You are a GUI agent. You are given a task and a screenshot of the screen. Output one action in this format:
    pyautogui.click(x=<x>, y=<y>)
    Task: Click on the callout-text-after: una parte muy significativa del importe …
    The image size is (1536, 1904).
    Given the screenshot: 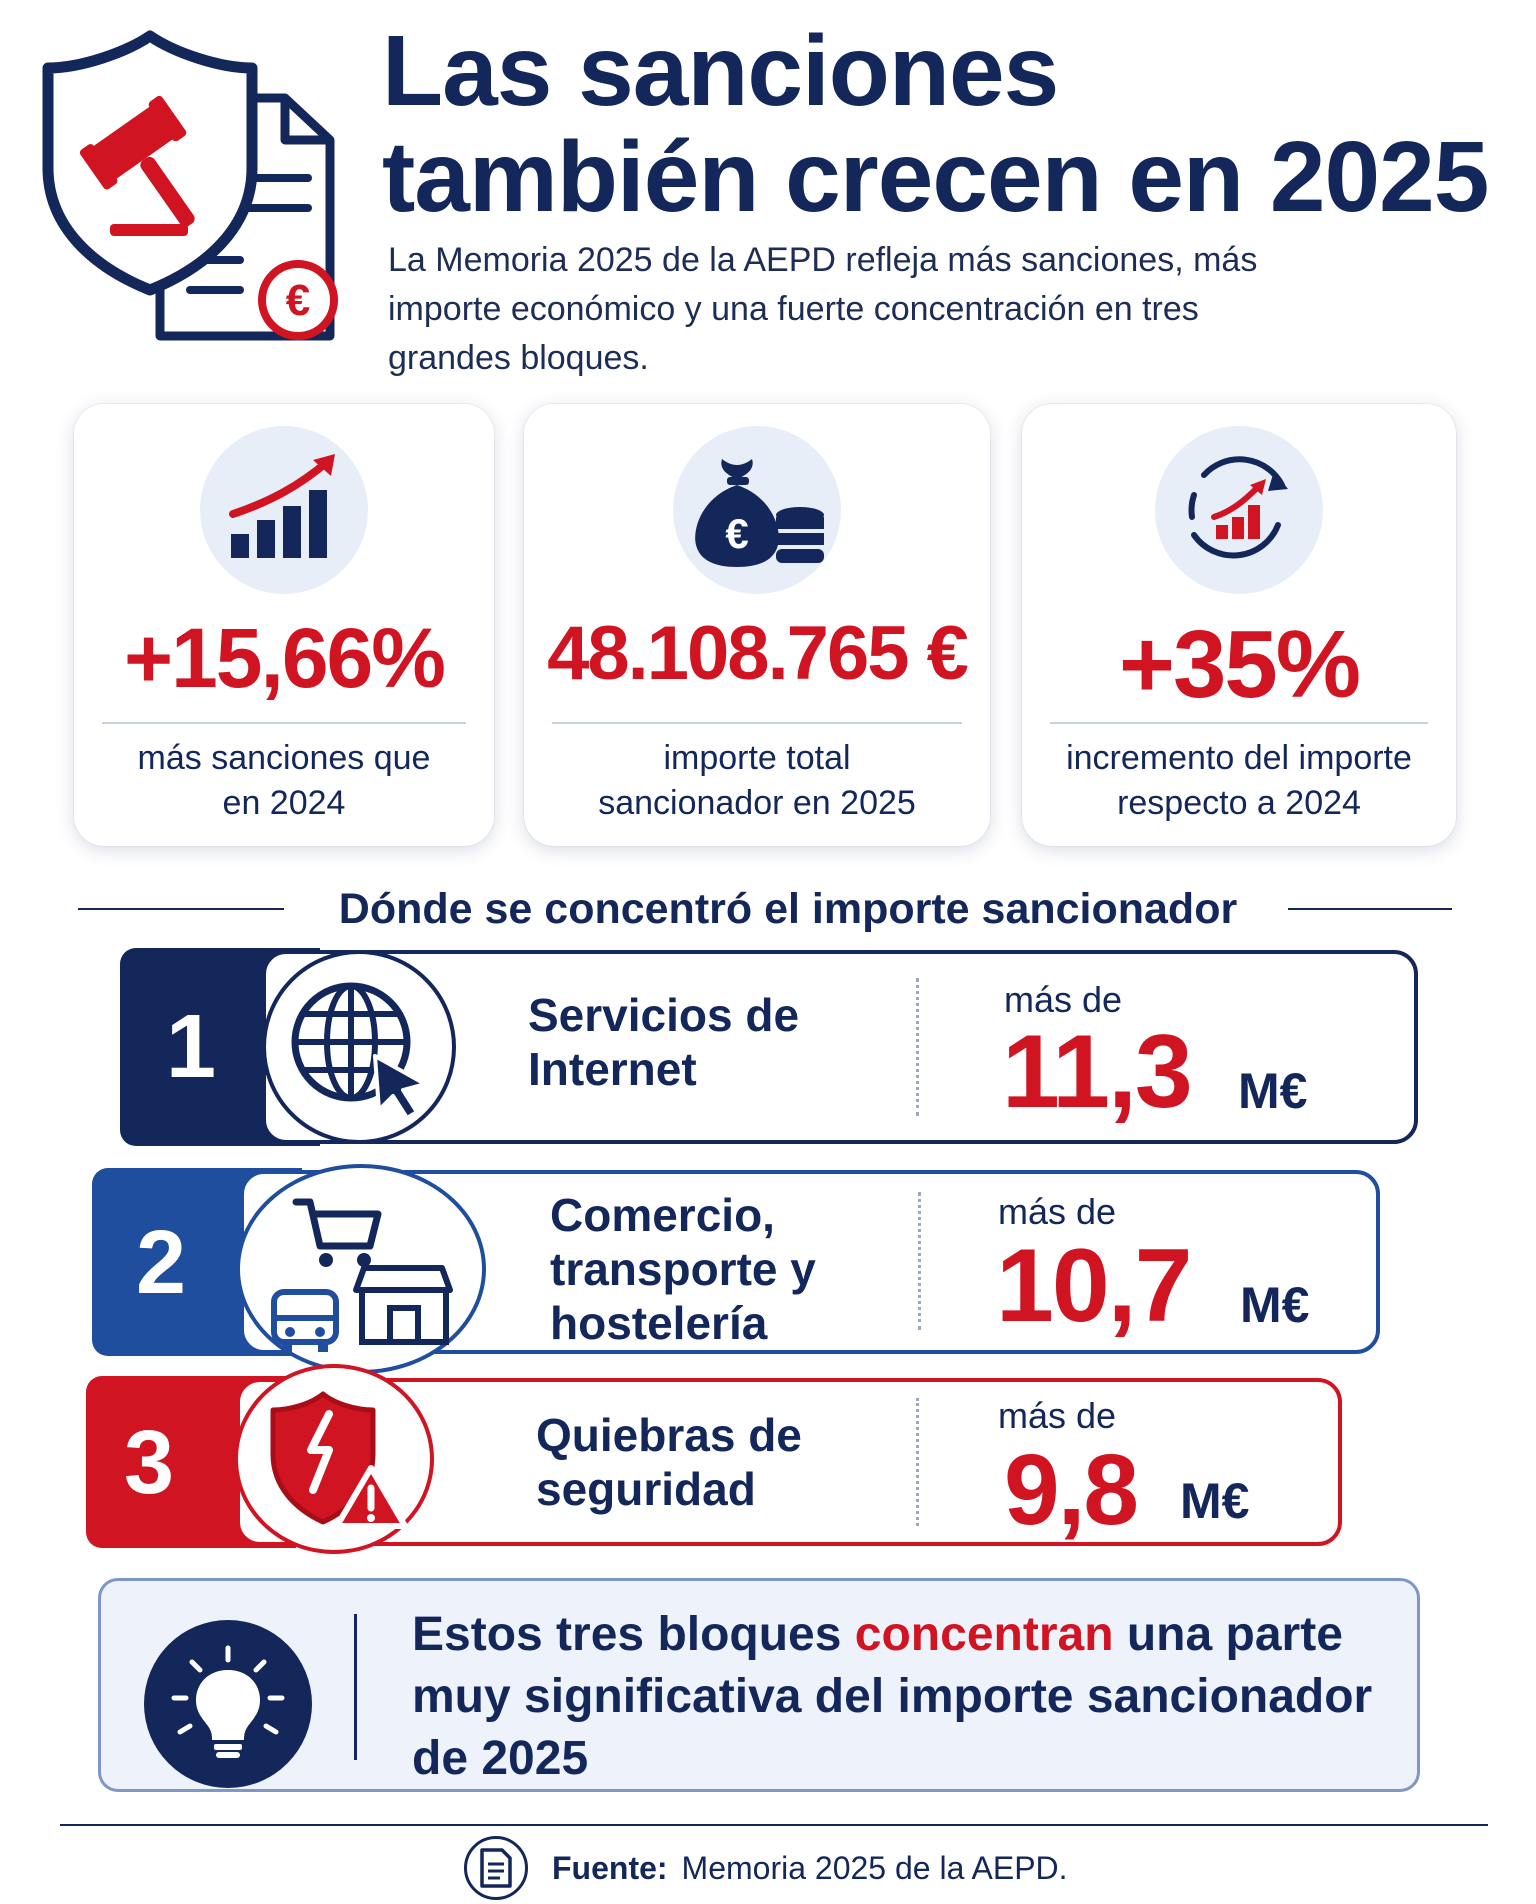 What is the action you would take?
    pyautogui.click(x=892, y=1696)
    